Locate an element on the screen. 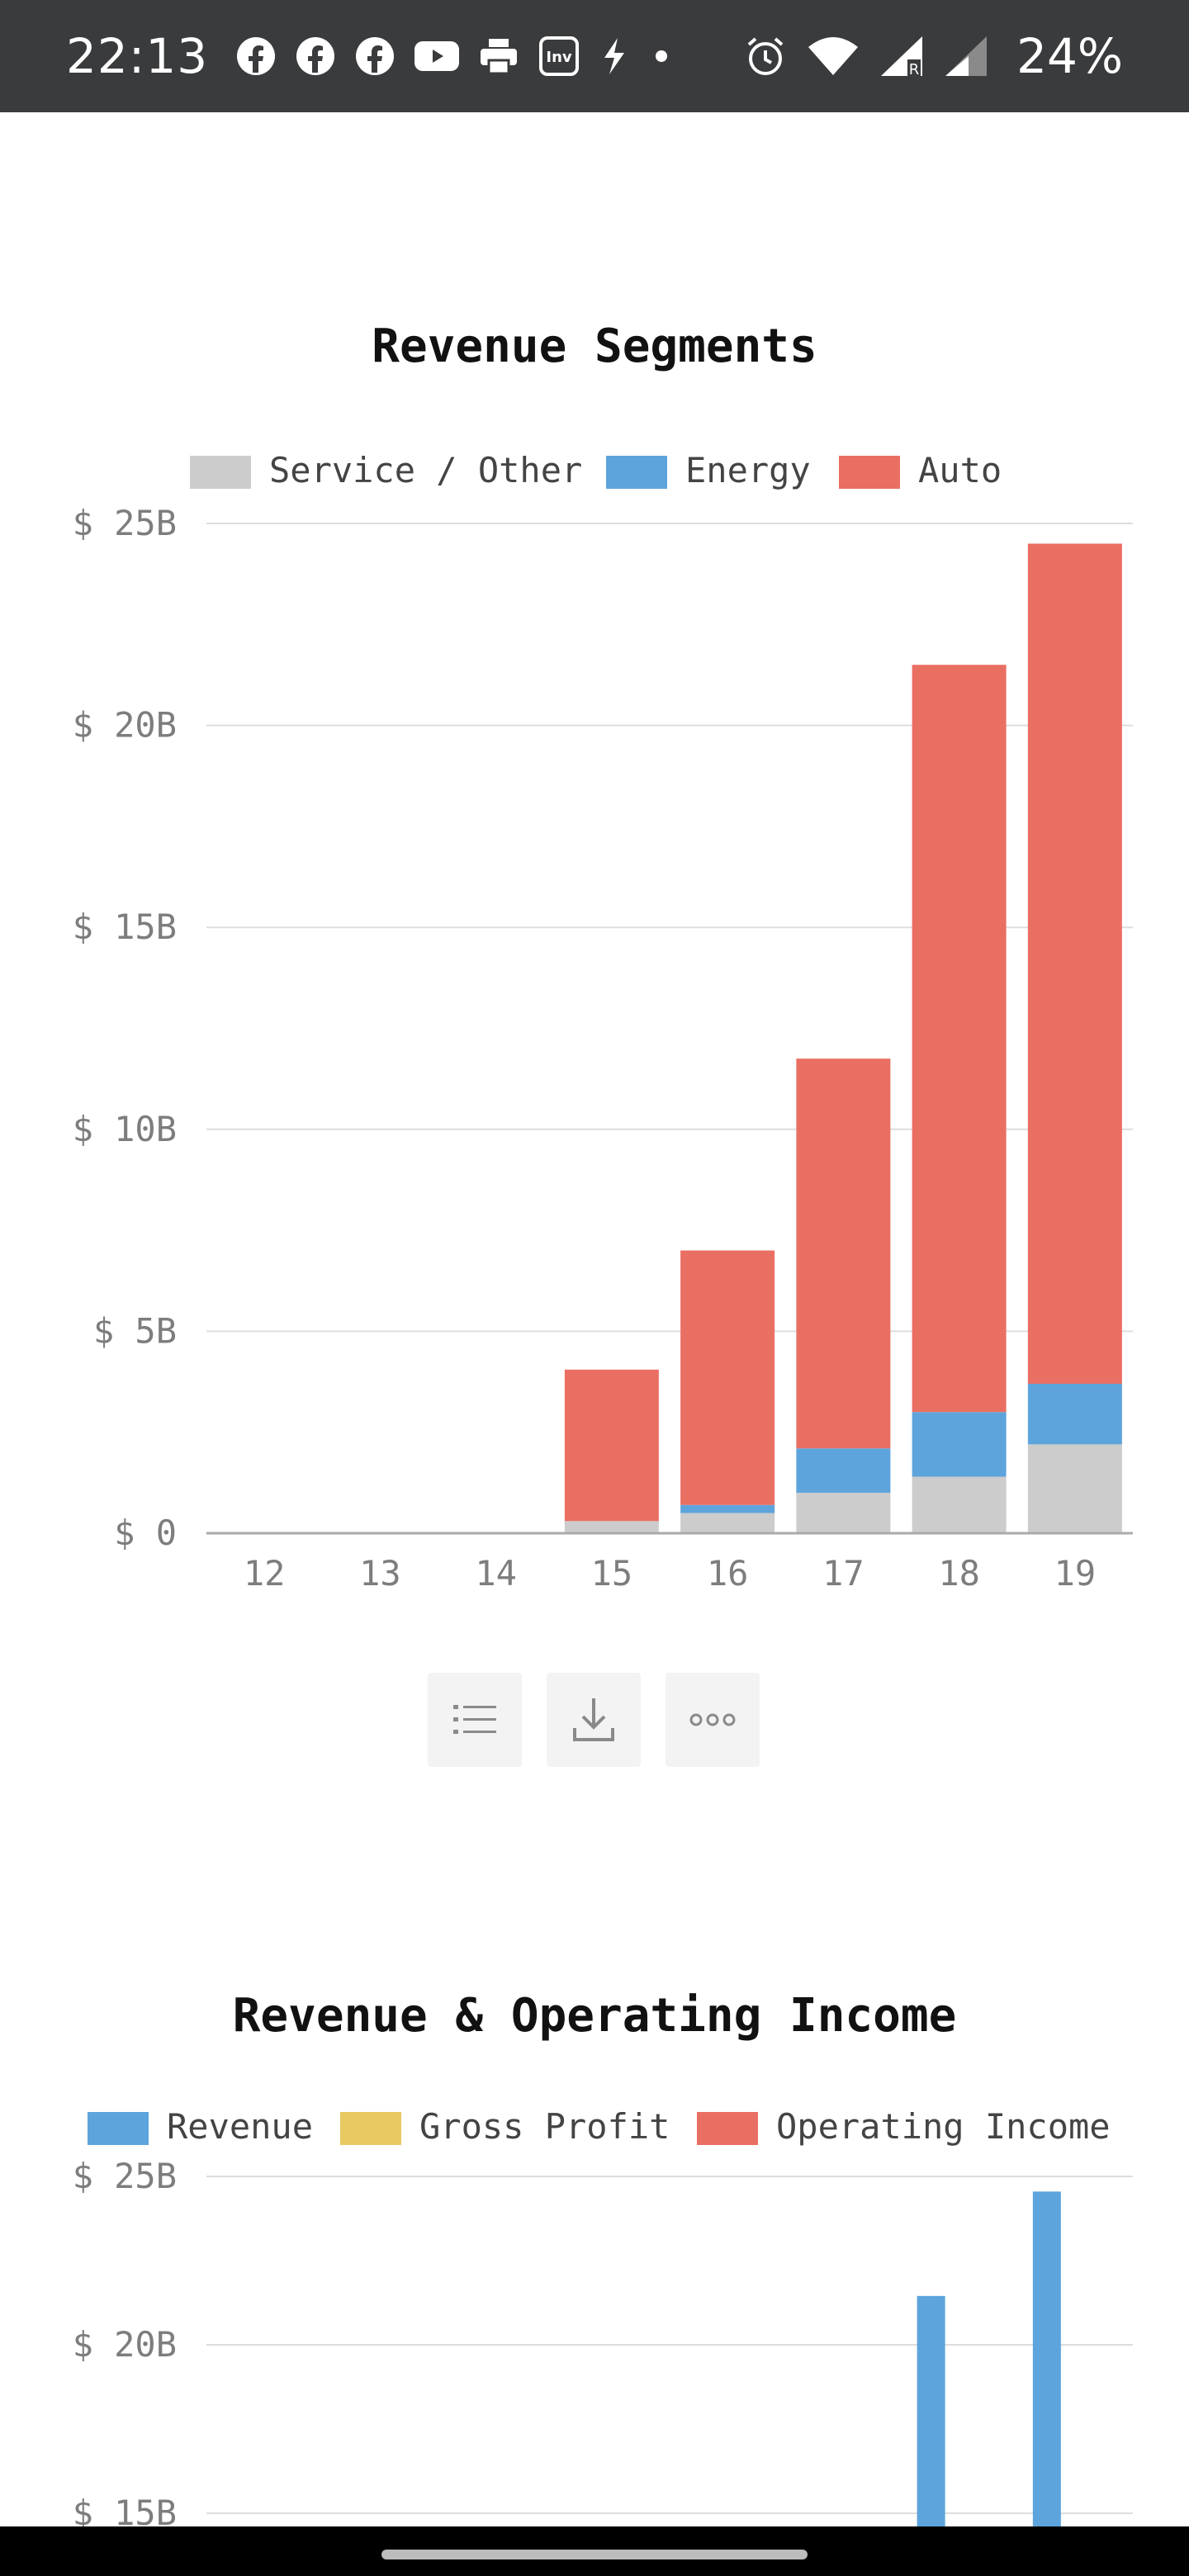 Image resolution: width=1189 pixels, height=2576 pixels. home-gesture-handle is located at coordinates (594, 2554).